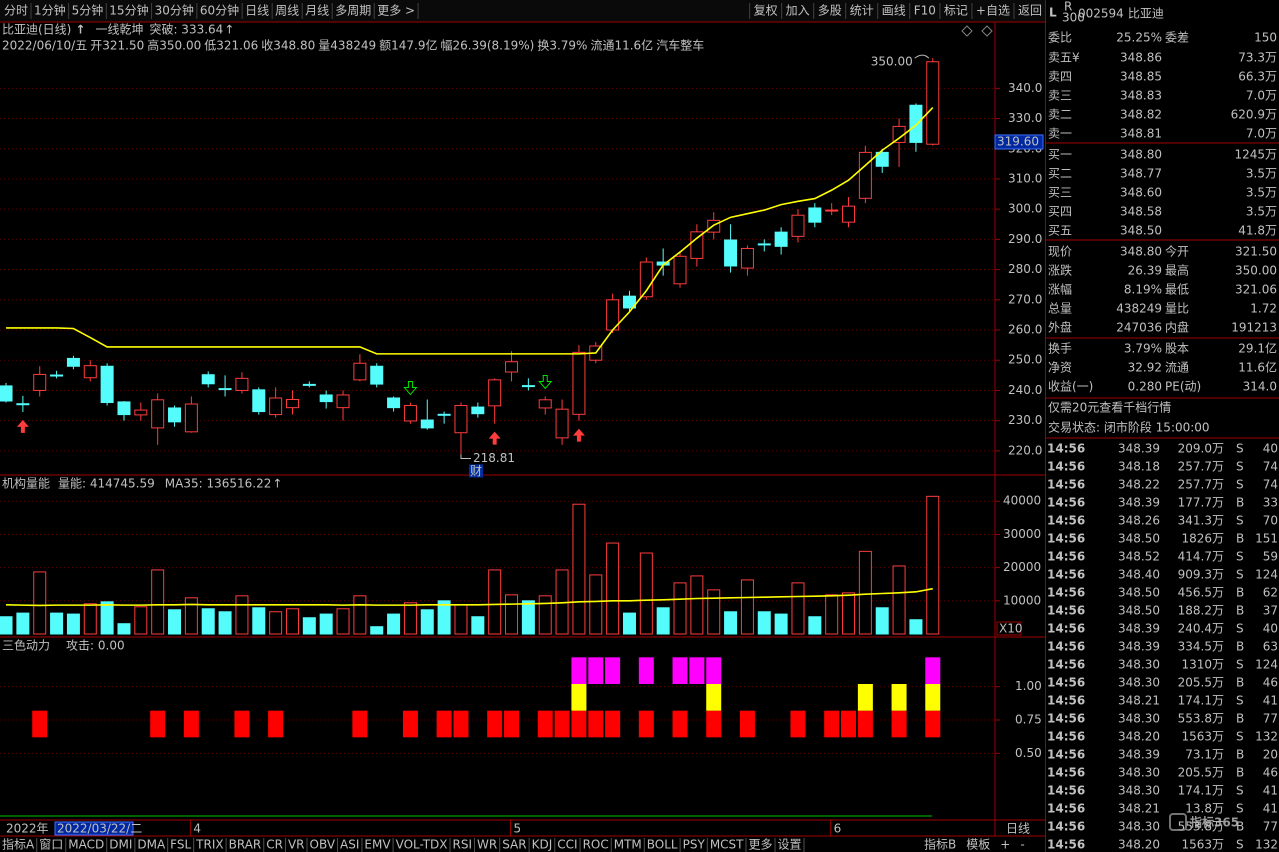 Image resolution: width=1279 pixels, height=852 pixels. I want to click on info-item: 收, so click(267, 46).